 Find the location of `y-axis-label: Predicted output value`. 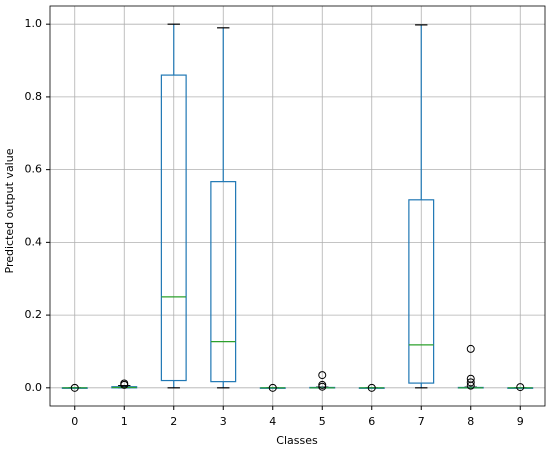

y-axis-label: Predicted output value is located at coordinates (9, 210).